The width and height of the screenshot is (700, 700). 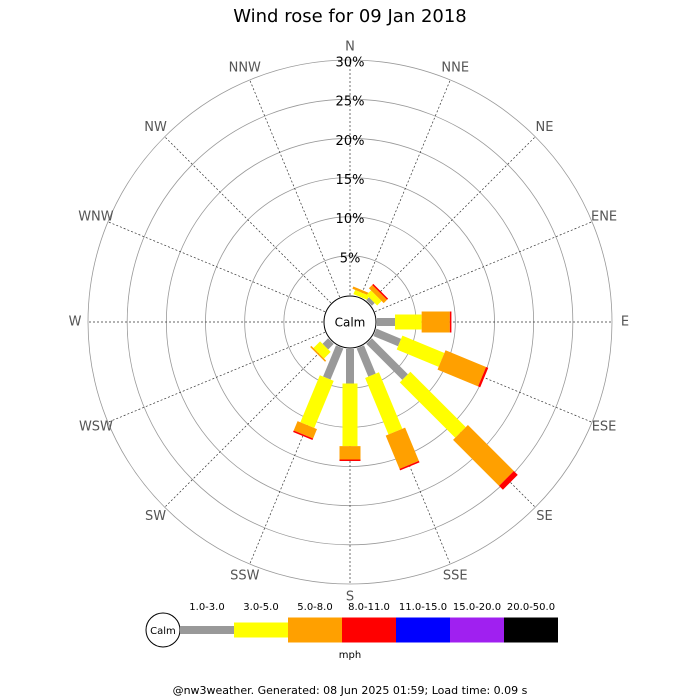 I want to click on direction-label: E, so click(x=625, y=322).